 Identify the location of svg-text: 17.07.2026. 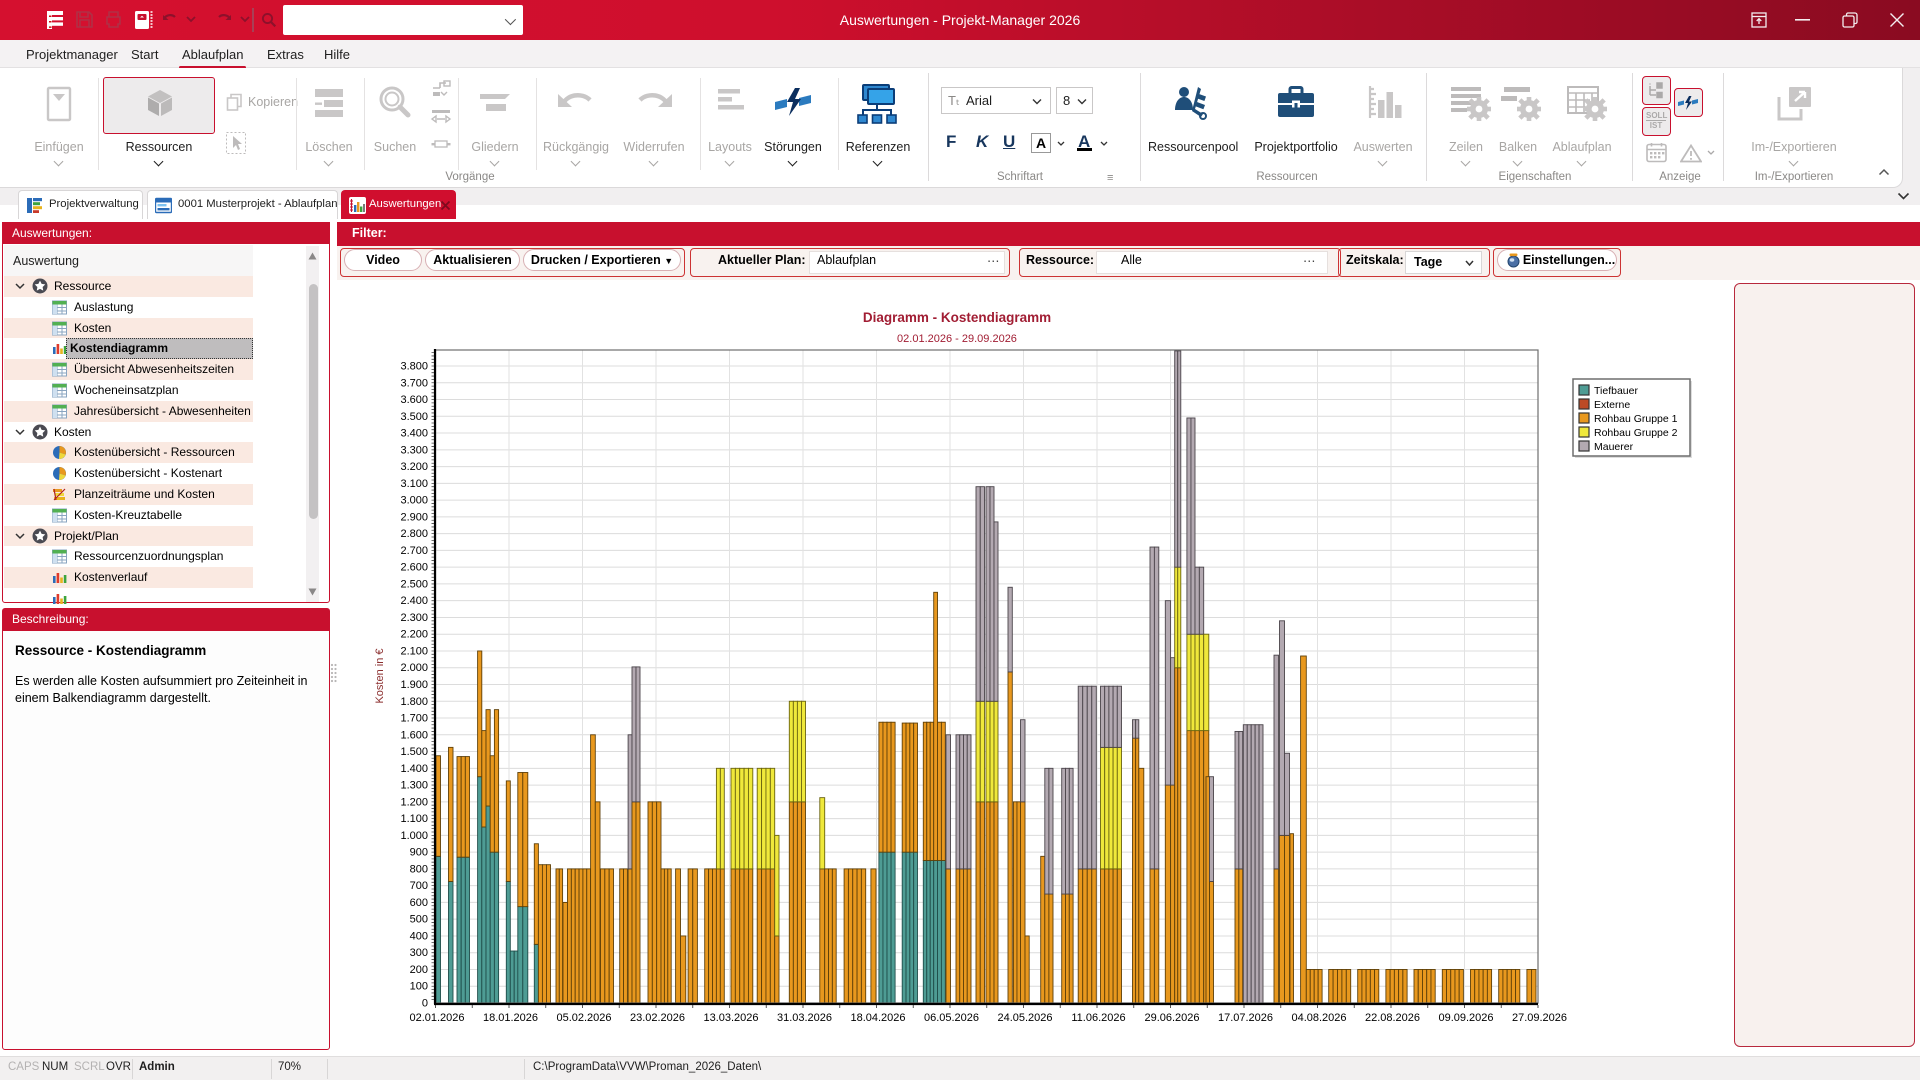
(1245, 1018).